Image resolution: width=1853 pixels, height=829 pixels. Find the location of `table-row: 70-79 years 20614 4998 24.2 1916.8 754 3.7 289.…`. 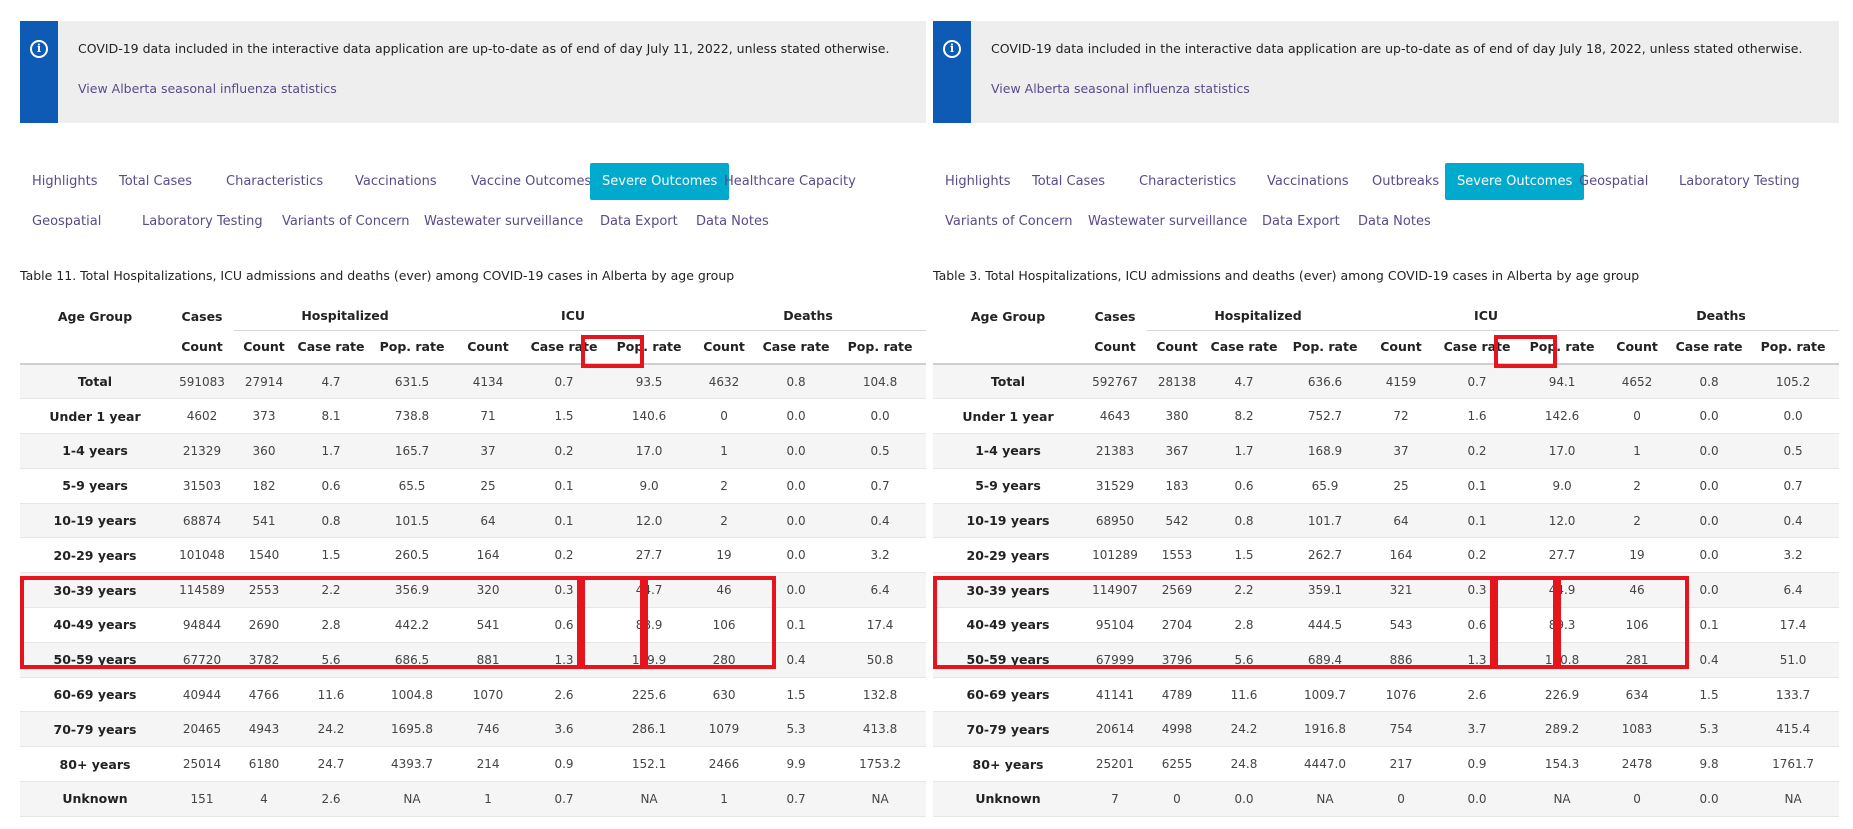

table-row: 70-79 years 20614 4998 24.2 1916.8 754 3.7 289.… is located at coordinates (1386, 729).